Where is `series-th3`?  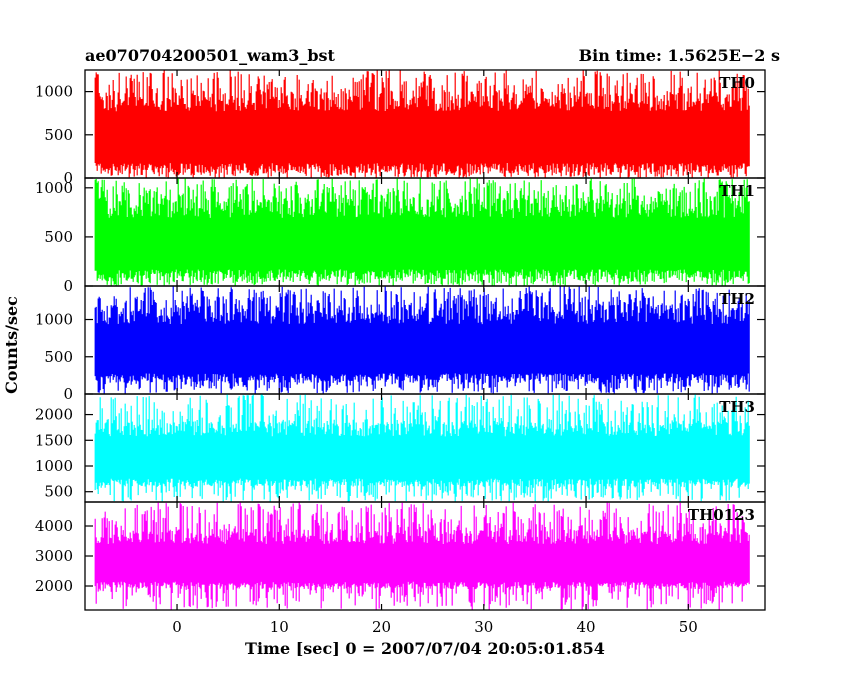
series-th3 is located at coordinates (422, 448).